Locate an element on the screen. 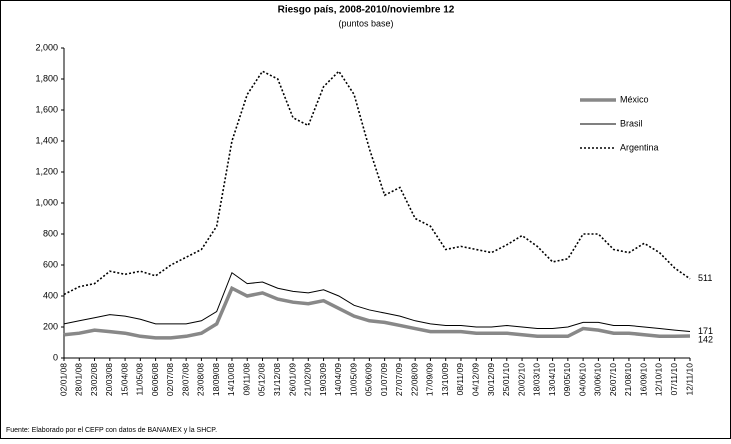 The width and height of the screenshot is (731, 444). x-tick-label: 07/11/10 is located at coordinates (674, 379).